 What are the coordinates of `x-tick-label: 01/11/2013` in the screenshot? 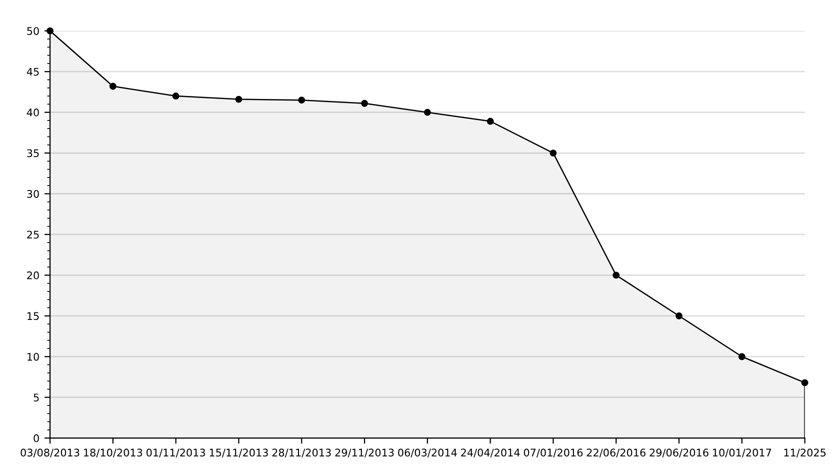 It's located at (176, 453).